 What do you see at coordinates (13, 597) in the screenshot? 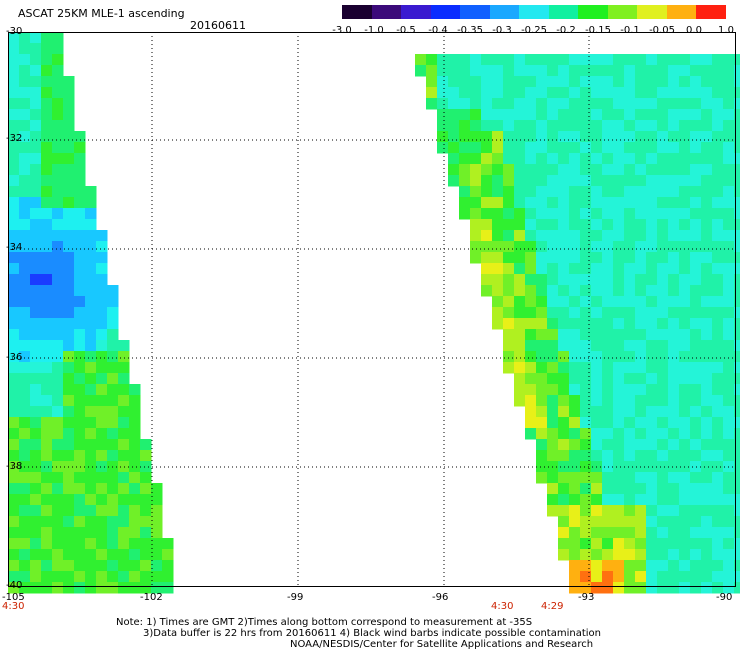
I see `x-tick-label: -105` at bounding box center [13, 597].